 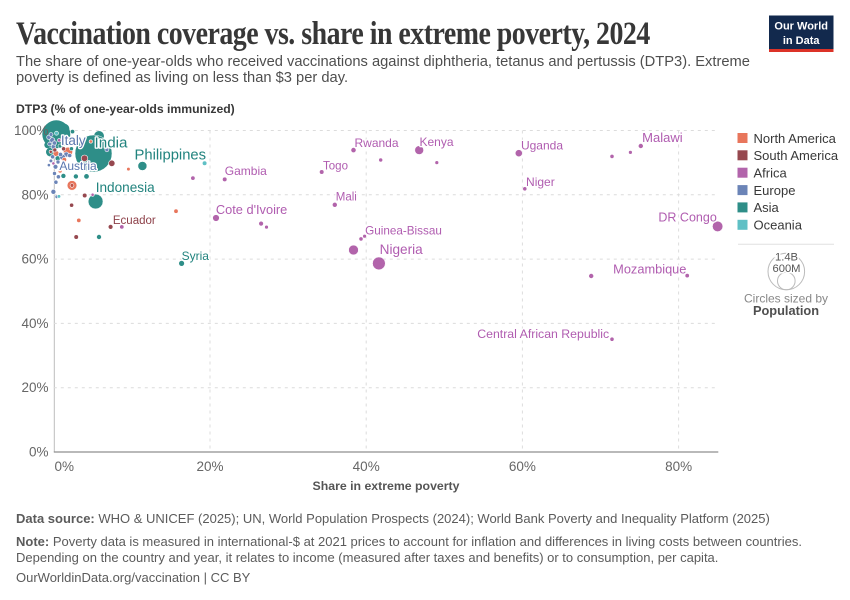 I want to click on svg-text: India, so click(x=111, y=142).